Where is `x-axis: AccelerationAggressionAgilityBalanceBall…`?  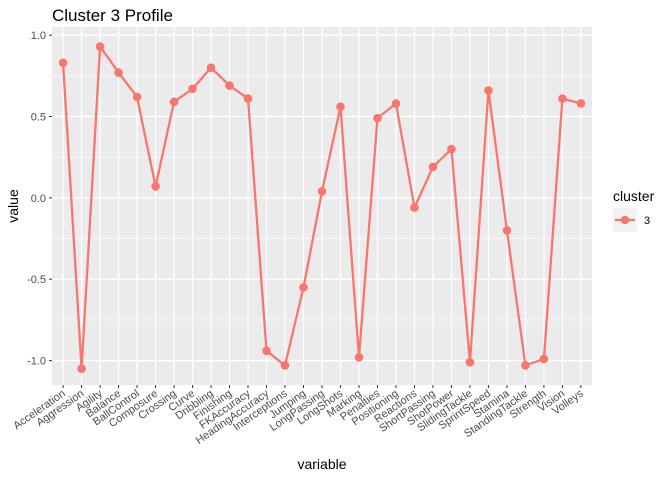 x-axis: AccelerationAggressionAgilityBalanceBall… is located at coordinates (298, 416).